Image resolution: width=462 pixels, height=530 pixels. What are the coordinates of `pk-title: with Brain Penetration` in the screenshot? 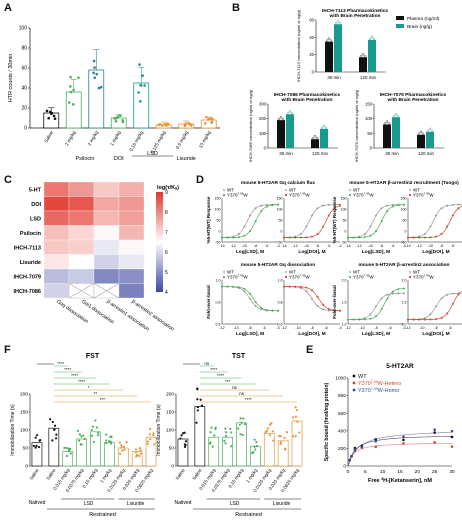 It's located at (413, 100).